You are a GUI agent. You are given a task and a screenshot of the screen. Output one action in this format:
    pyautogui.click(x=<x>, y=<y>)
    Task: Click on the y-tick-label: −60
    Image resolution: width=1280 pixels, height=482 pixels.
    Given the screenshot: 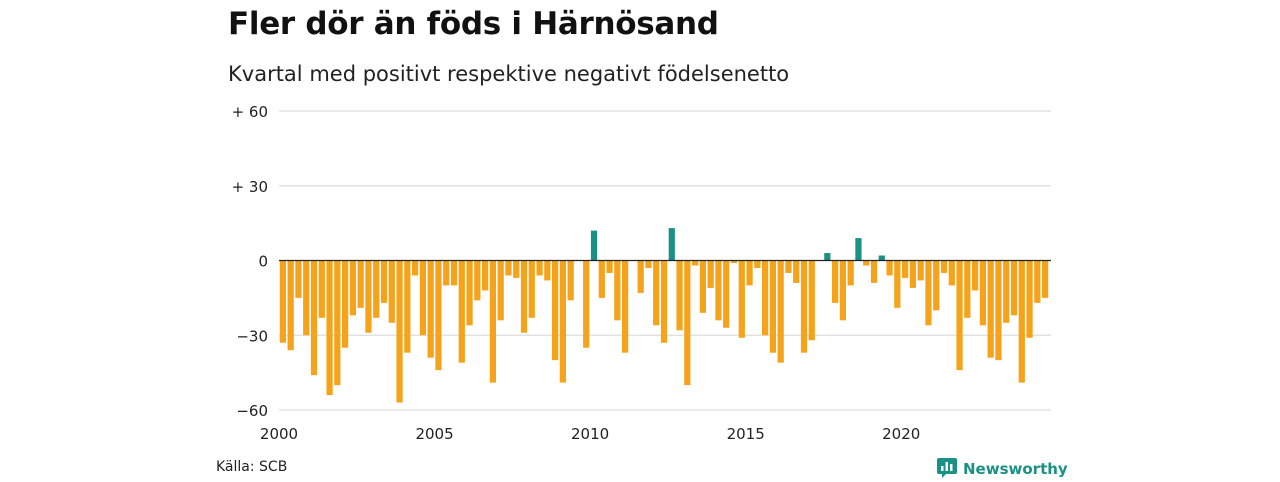 What is the action you would take?
    pyautogui.click(x=252, y=411)
    